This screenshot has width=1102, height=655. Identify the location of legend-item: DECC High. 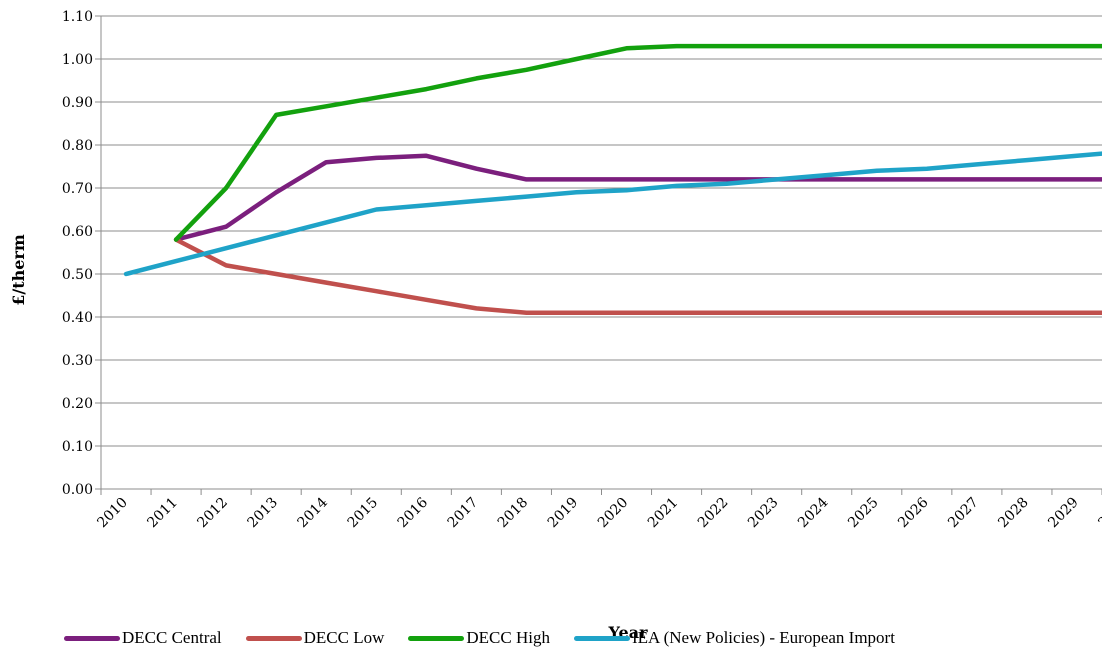
(479, 638).